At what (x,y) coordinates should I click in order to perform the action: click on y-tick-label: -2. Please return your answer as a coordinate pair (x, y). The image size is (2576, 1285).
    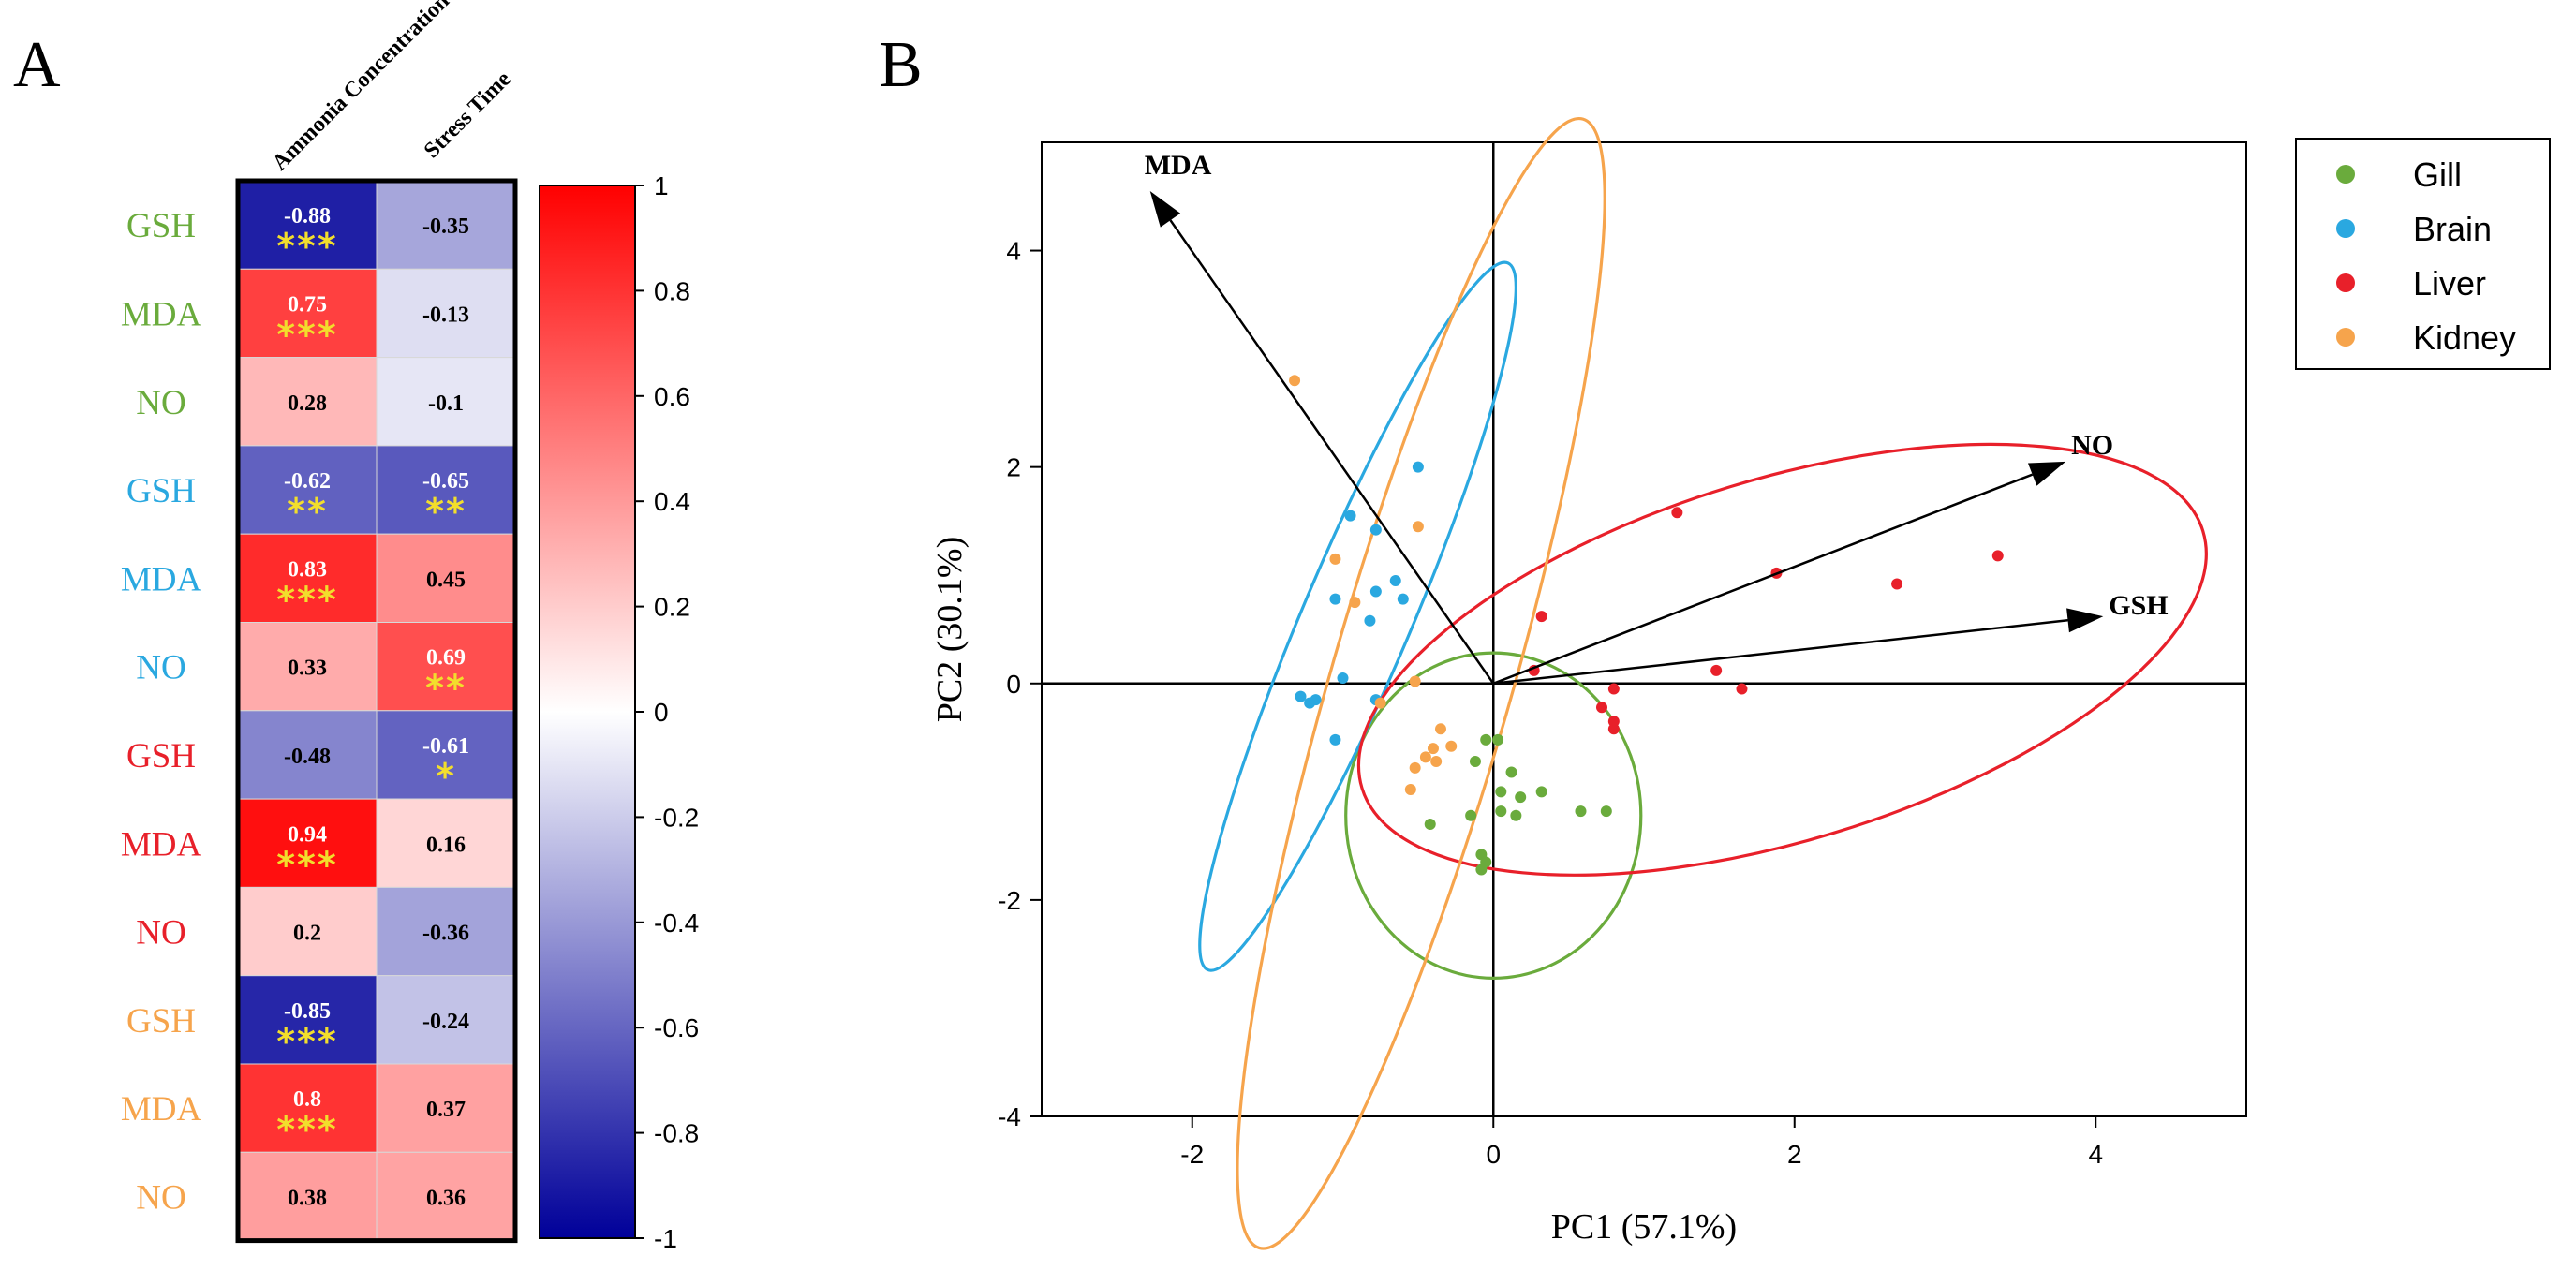
    Looking at the image, I should click on (1010, 900).